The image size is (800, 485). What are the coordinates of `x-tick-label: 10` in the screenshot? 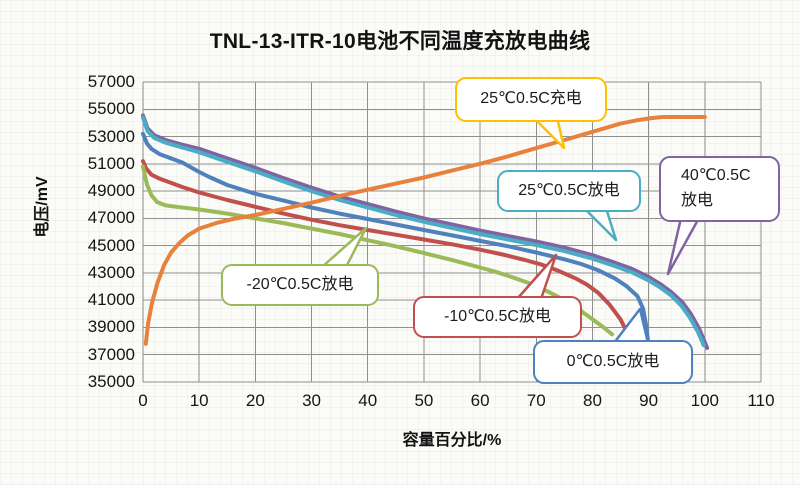 It's located at (199, 400).